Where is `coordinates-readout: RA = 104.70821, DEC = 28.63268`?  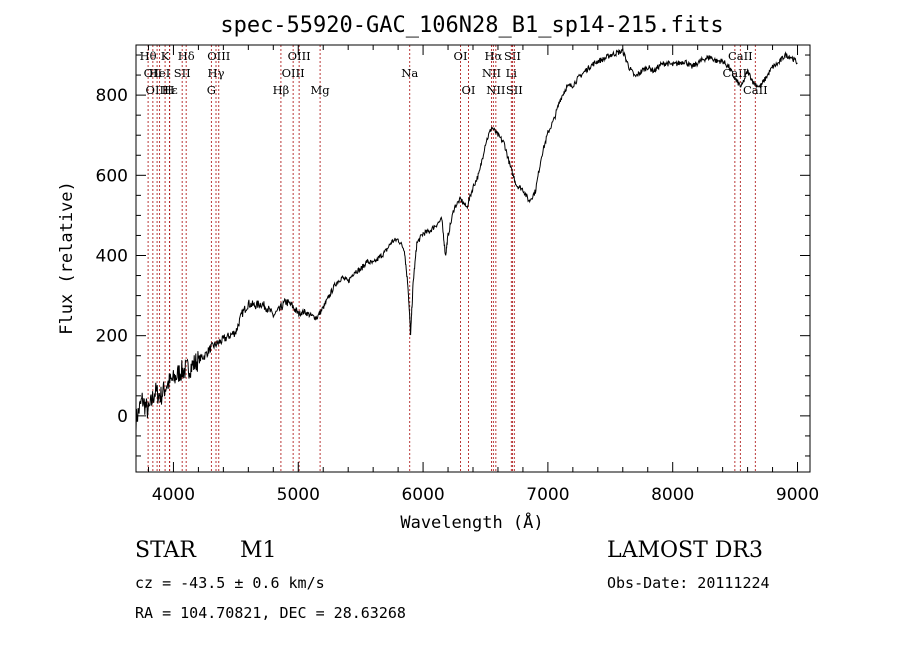
coordinates-readout: RA = 104.70821, DEC = 28.63268 is located at coordinates (270, 613).